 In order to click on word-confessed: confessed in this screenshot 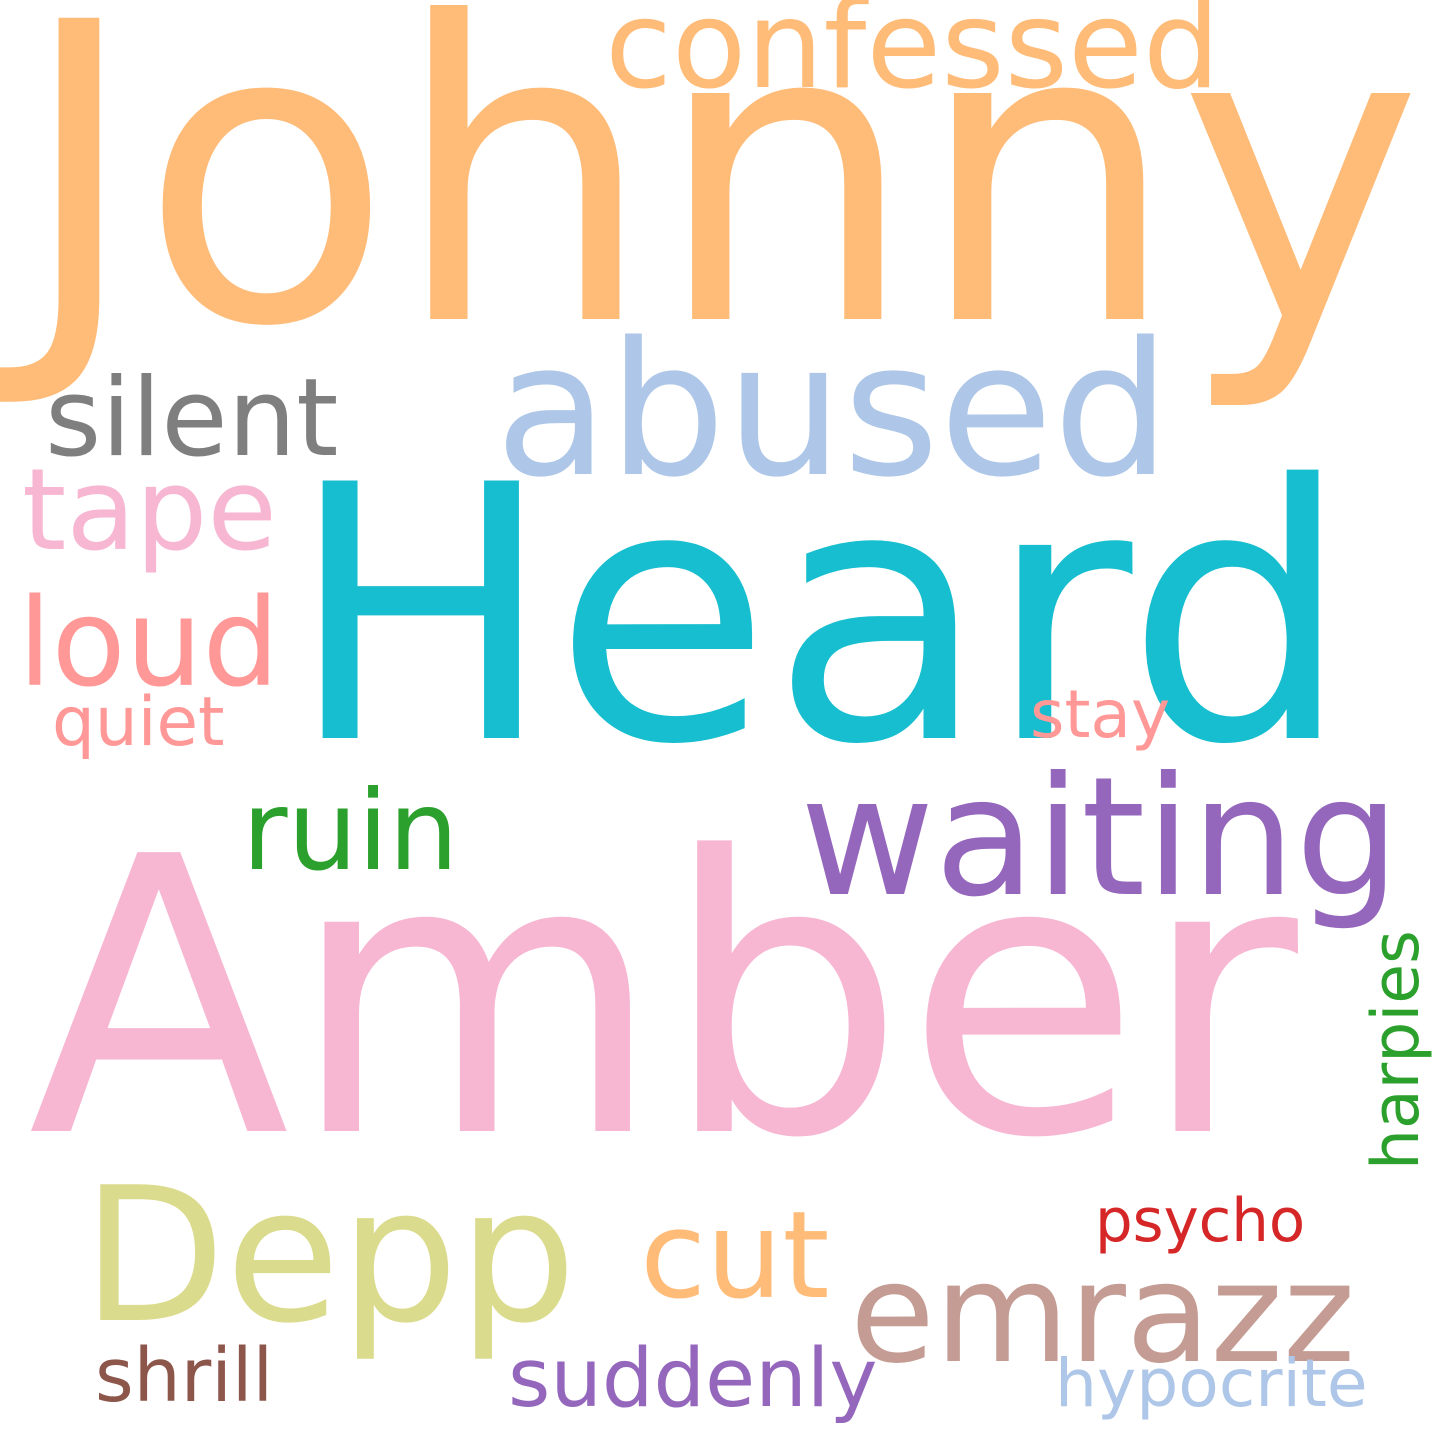, I will do `click(913, 58)`.